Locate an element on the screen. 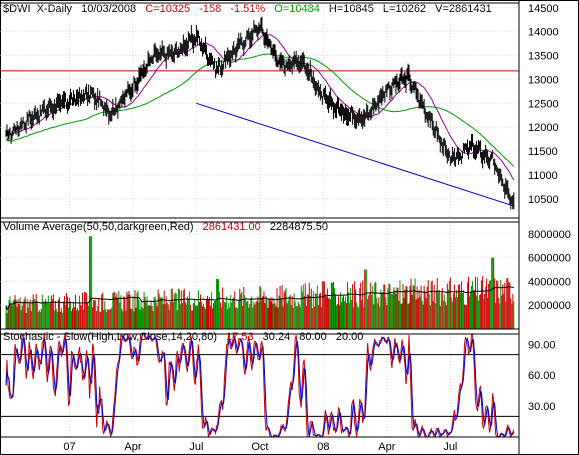 Image resolution: width=579 pixels, height=455 pixels. x-tick-label: 07 is located at coordinates (69, 447).